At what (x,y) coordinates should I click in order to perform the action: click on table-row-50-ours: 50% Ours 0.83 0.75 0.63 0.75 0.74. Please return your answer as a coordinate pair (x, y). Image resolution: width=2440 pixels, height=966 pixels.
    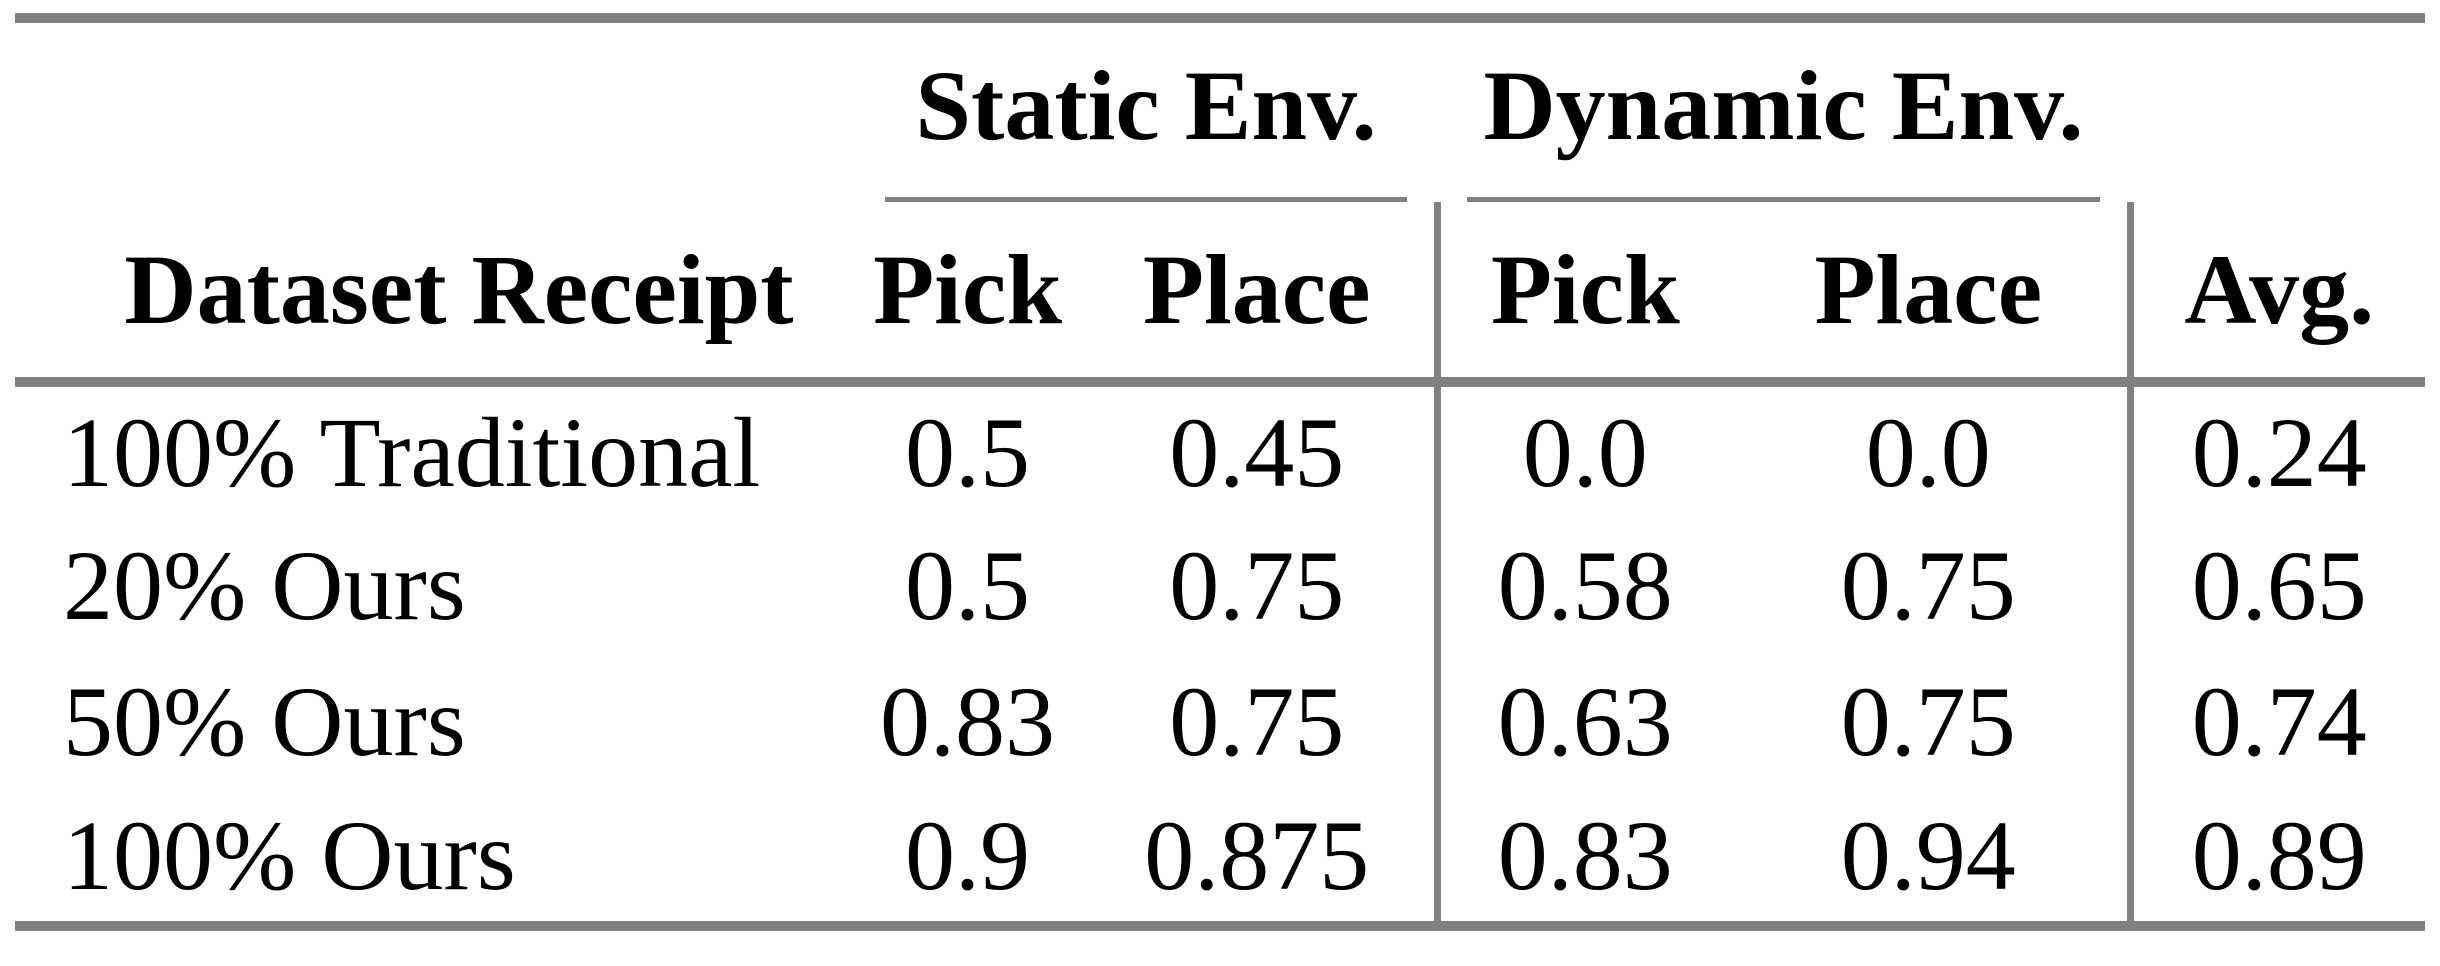
    Looking at the image, I should click on (1220, 722).